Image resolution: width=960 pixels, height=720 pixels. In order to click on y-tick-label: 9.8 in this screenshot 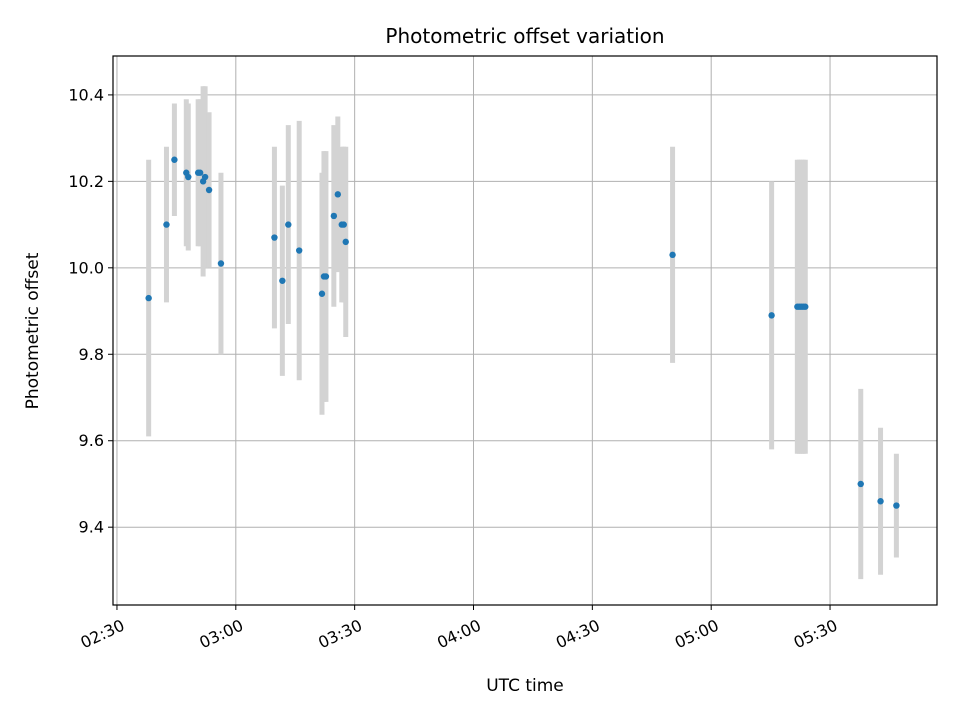, I will do `click(91, 354)`.